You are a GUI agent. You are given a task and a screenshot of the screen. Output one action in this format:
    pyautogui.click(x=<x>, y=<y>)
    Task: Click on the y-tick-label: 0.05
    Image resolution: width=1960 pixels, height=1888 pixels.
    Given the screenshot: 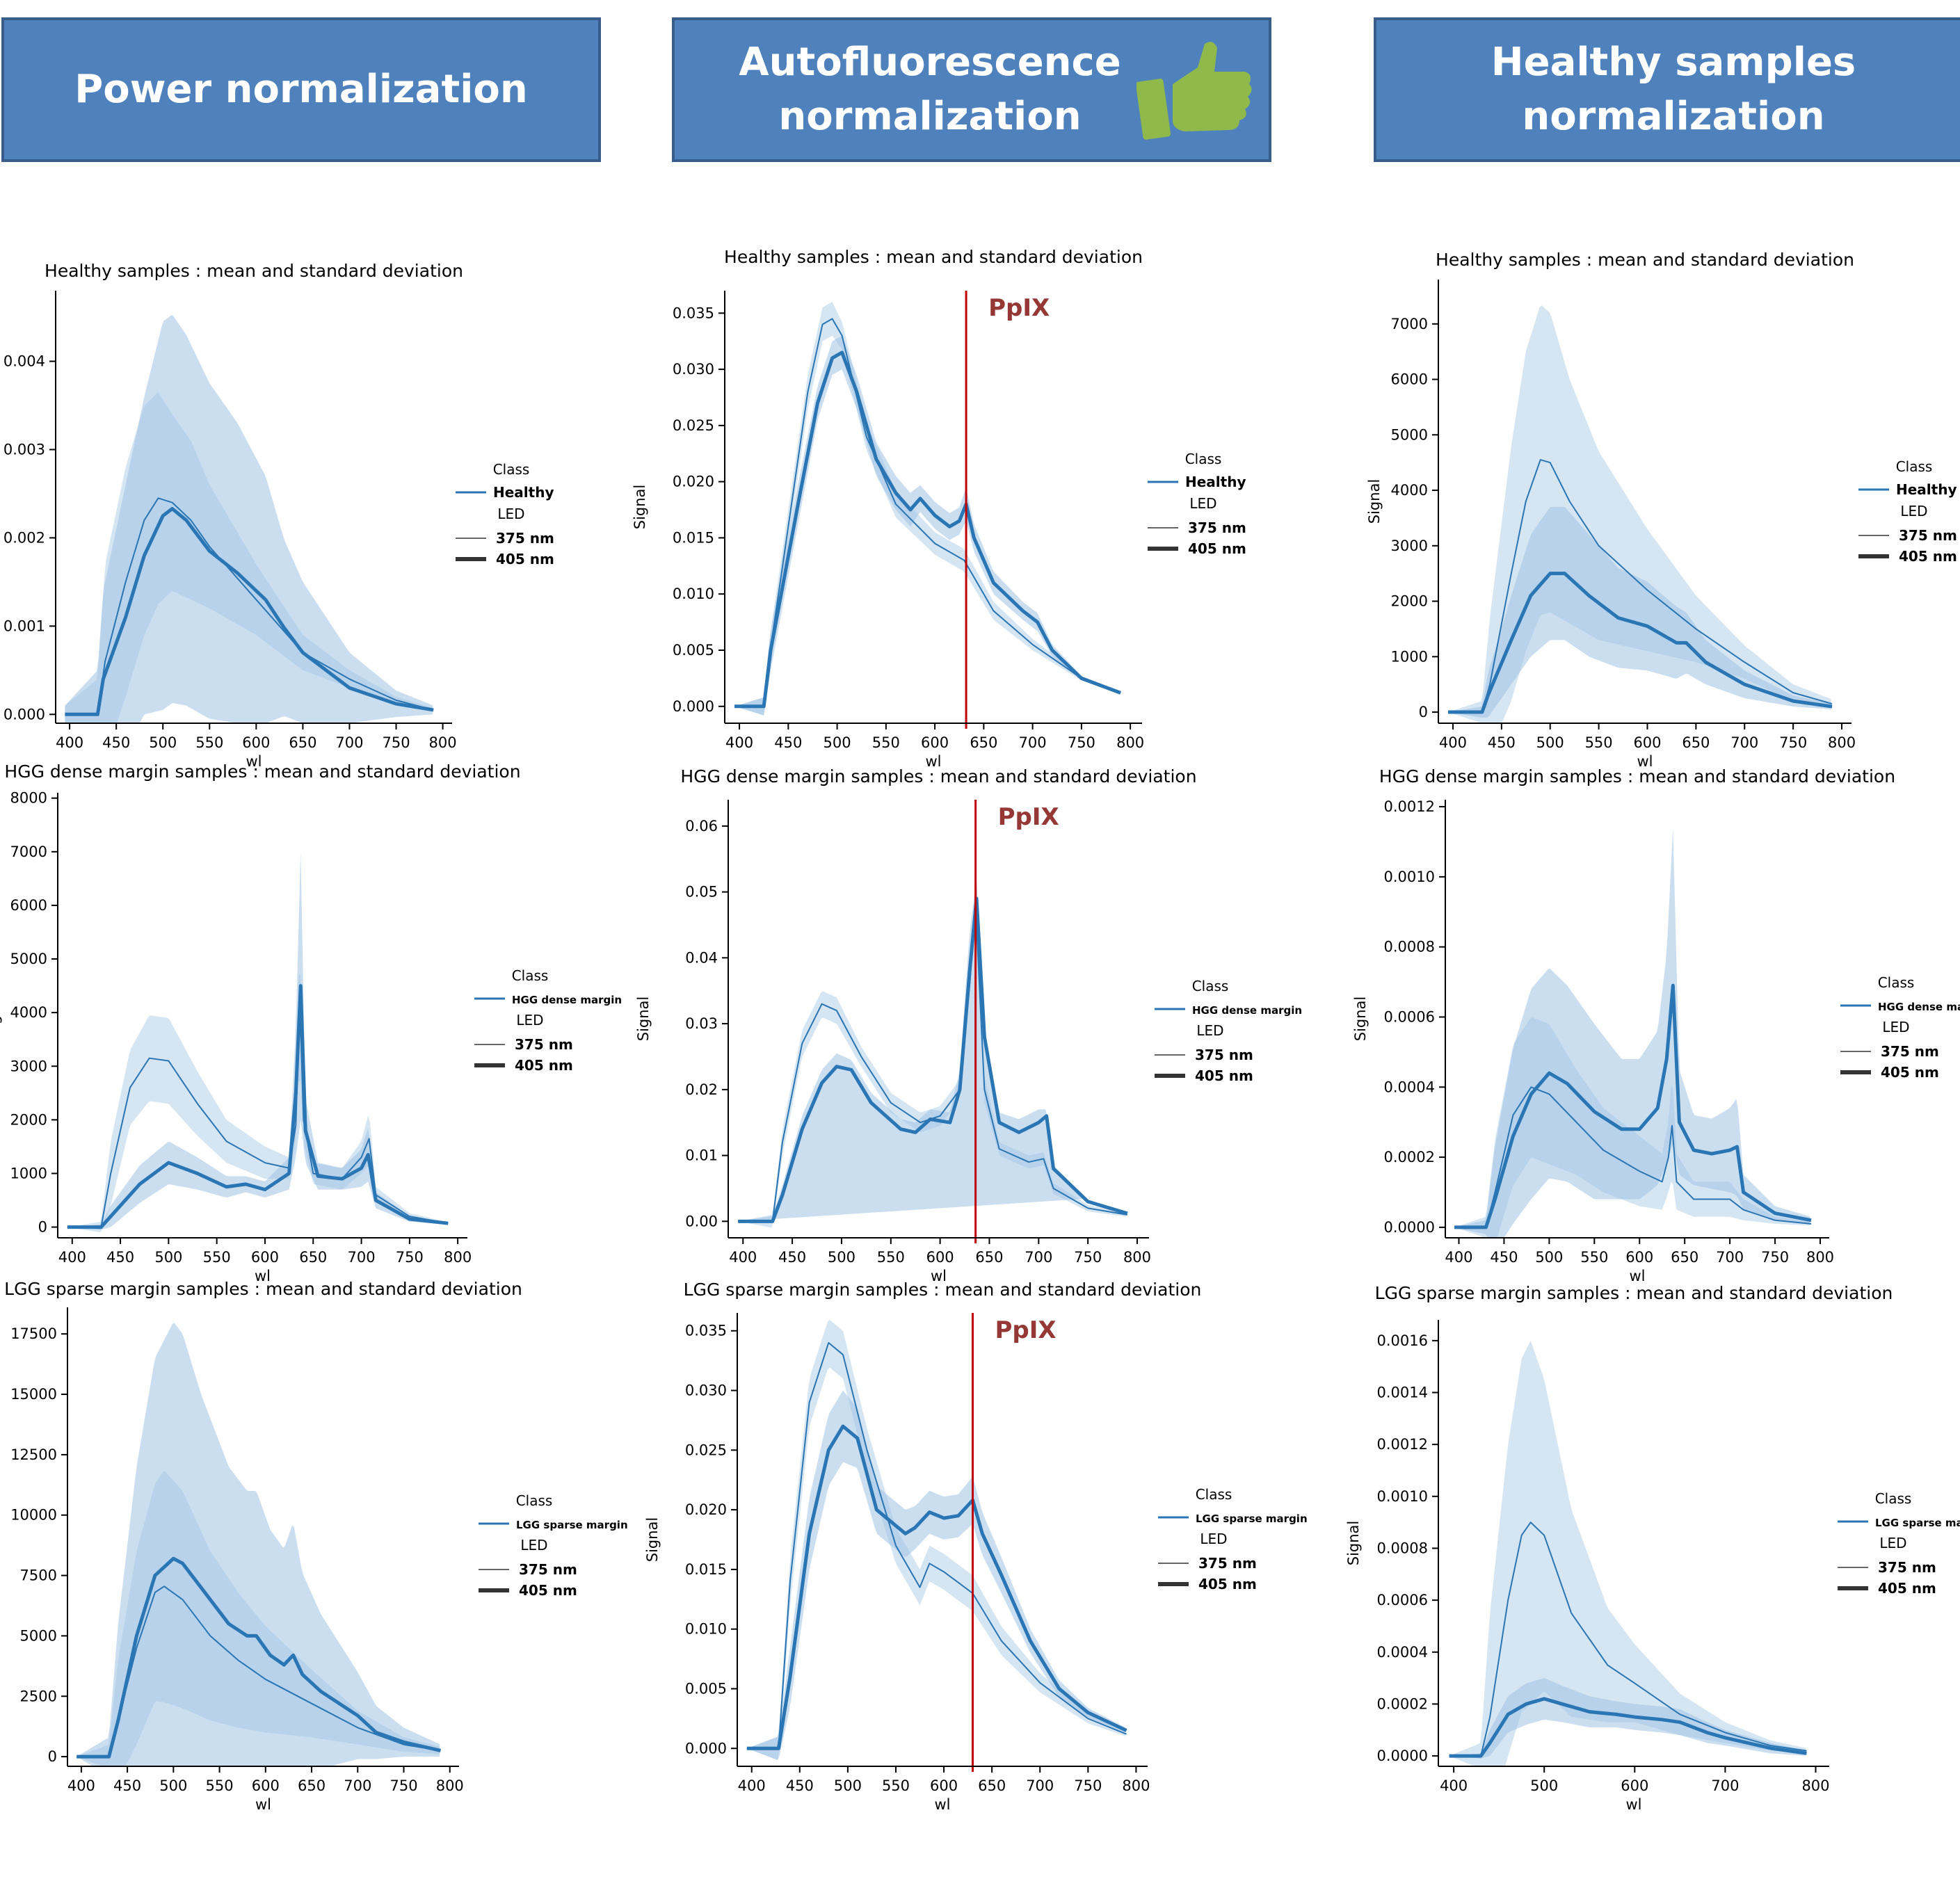 What is the action you would take?
    pyautogui.click(x=701, y=893)
    